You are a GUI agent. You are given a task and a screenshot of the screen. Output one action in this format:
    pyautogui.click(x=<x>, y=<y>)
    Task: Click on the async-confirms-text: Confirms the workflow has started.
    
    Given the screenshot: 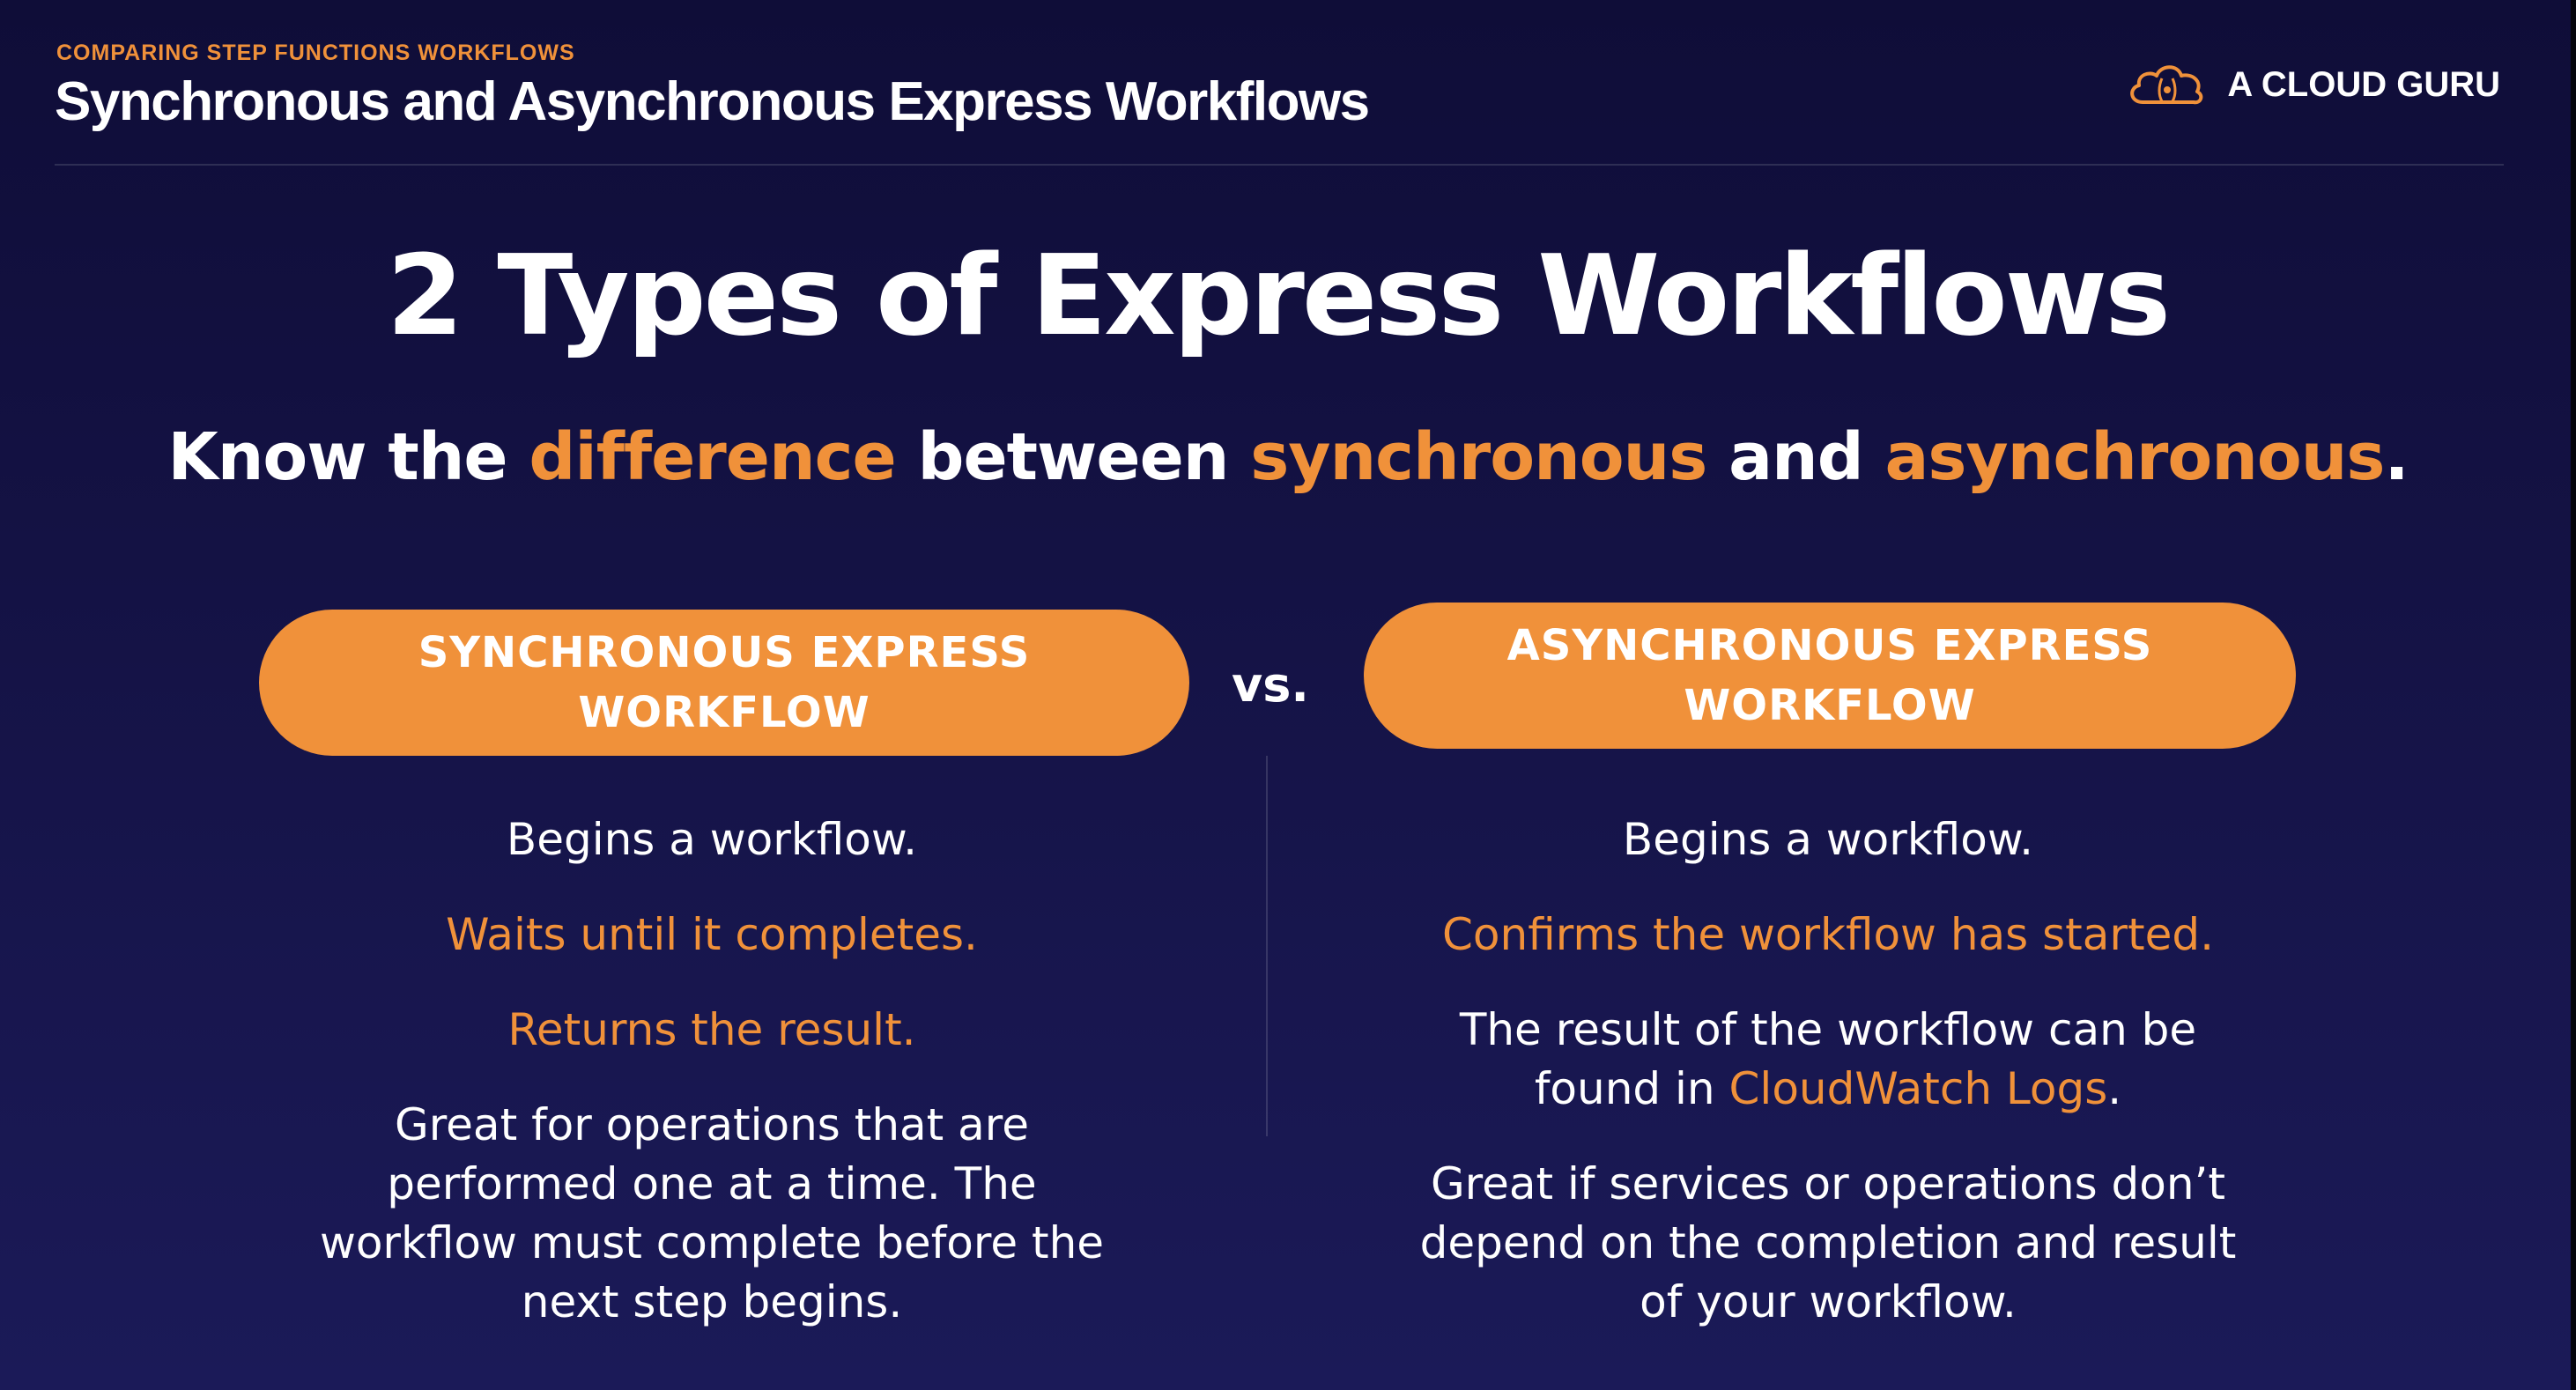 What is the action you would take?
    pyautogui.click(x=1828, y=934)
    